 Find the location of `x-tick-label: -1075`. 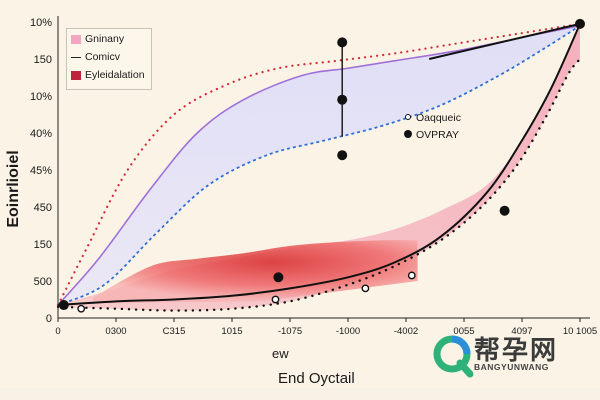

x-tick-label: -1075 is located at coordinates (290, 331).